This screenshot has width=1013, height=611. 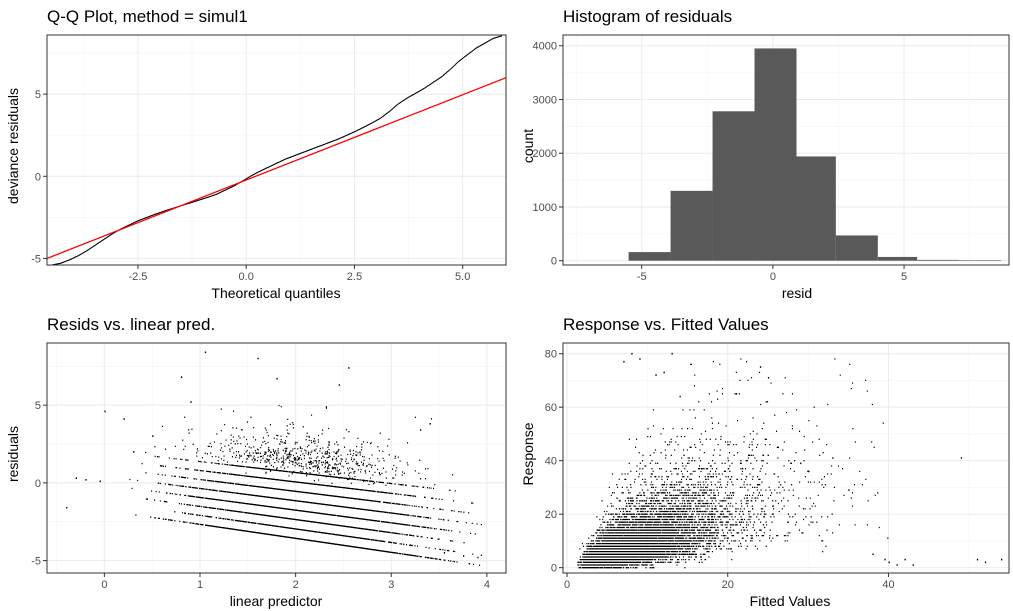 What do you see at coordinates (790, 601) in the screenshot?
I see `fitted-xlabel: Fitted Values` at bounding box center [790, 601].